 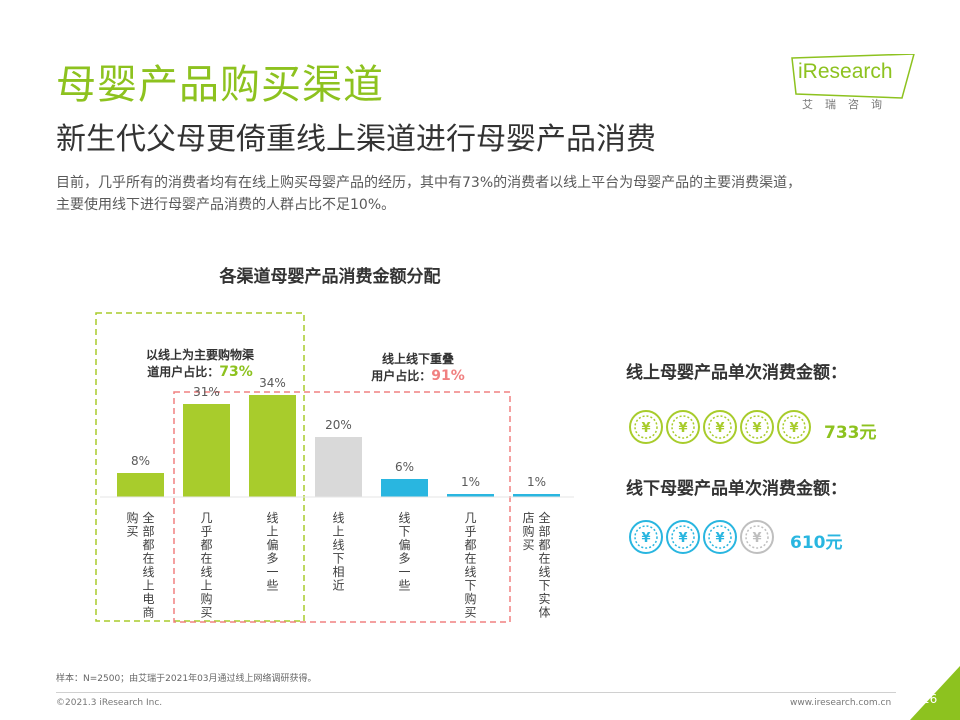 What do you see at coordinates (272, 544) in the screenshot?
I see `category-label-2-char: 偏` at bounding box center [272, 544].